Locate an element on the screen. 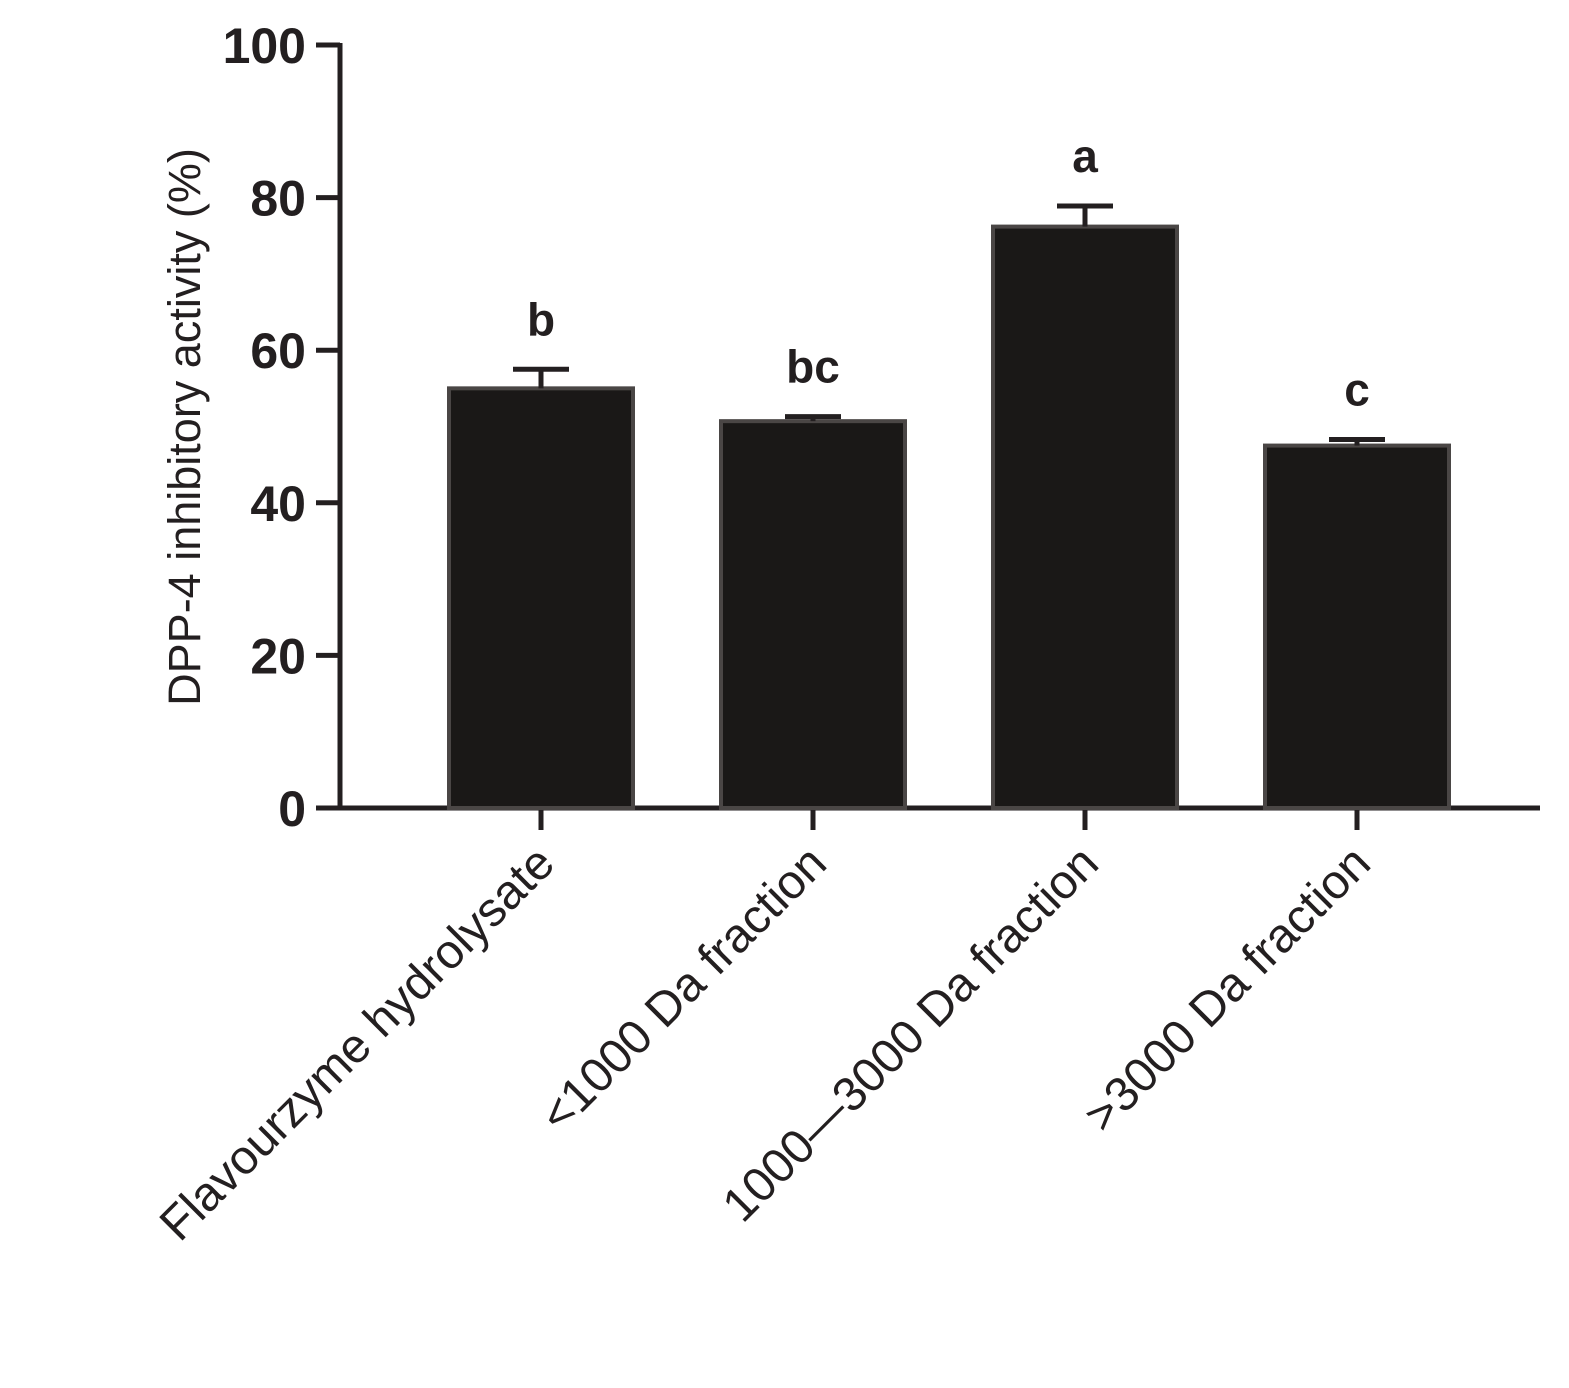  x-axis is located at coordinates (939, 817).